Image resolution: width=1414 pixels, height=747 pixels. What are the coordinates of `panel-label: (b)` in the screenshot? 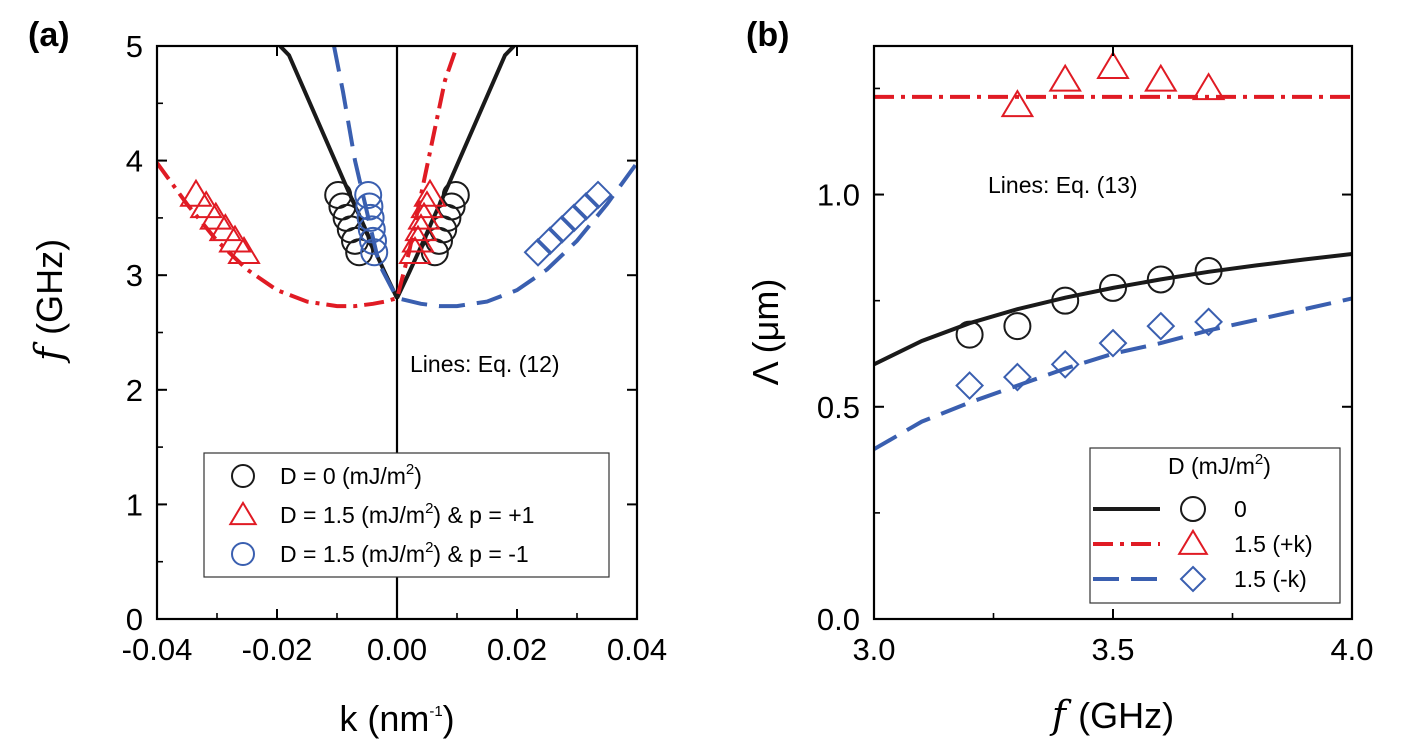 It's located at (767, 35).